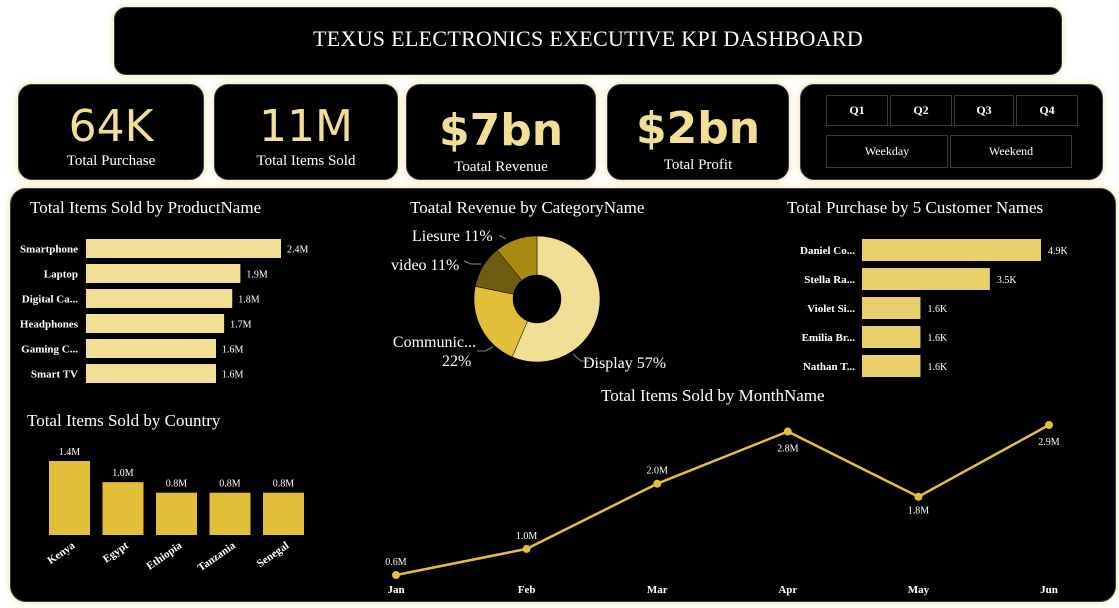 Image resolution: width=1119 pixels, height=608 pixels. I want to click on month-axis-label: May, so click(919, 590).